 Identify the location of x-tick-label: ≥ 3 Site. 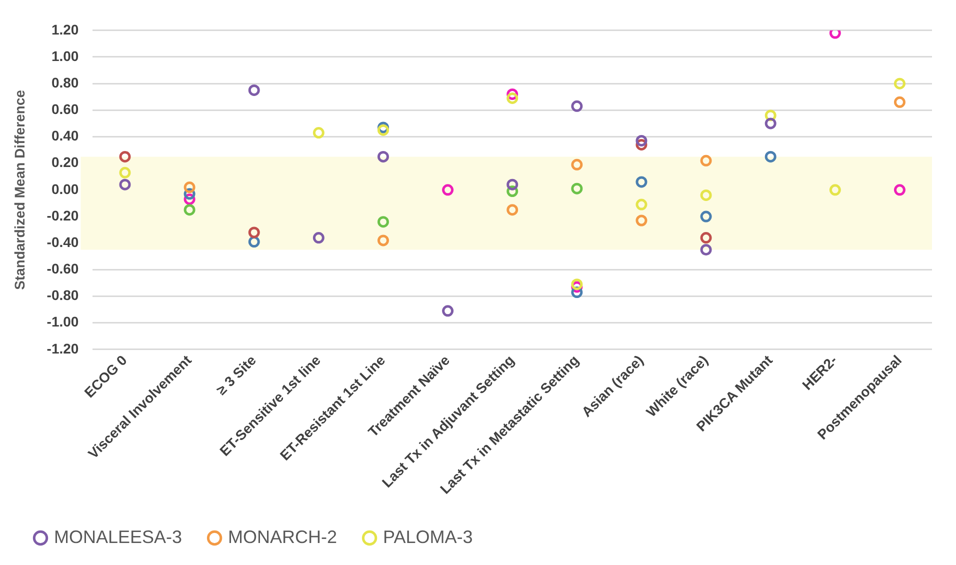
(236, 375).